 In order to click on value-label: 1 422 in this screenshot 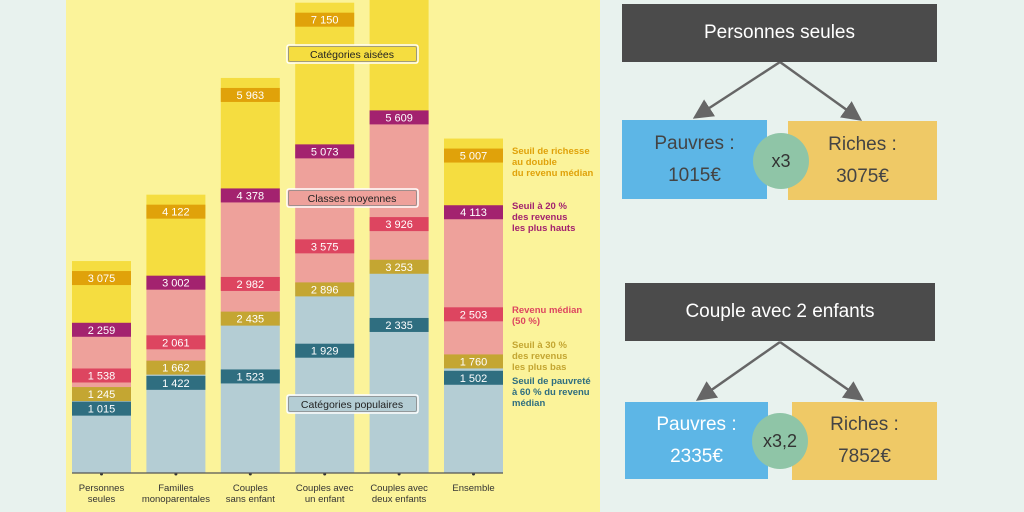, I will do `click(176, 384)`.